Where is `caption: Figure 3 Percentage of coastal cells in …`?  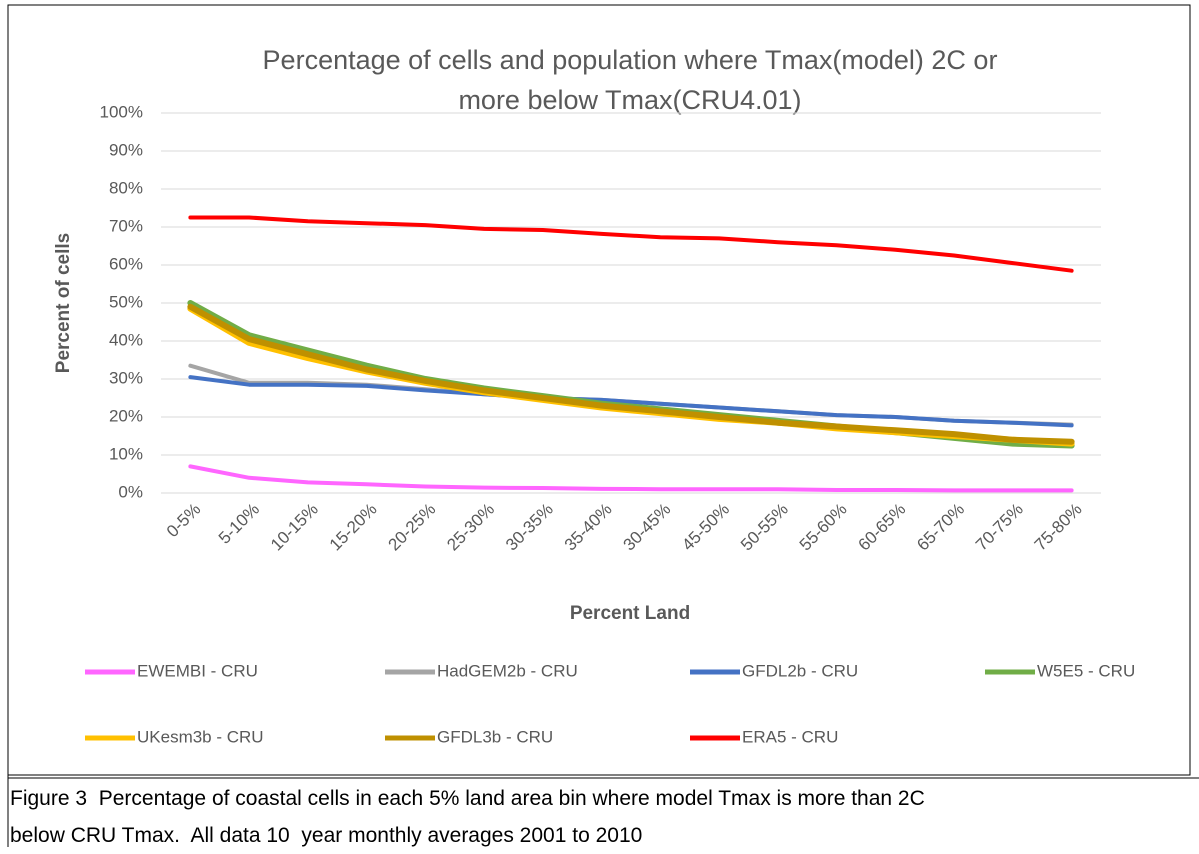
caption: Figure 3 Percentage of coastal cells in … is located at coordinates (600, 817).